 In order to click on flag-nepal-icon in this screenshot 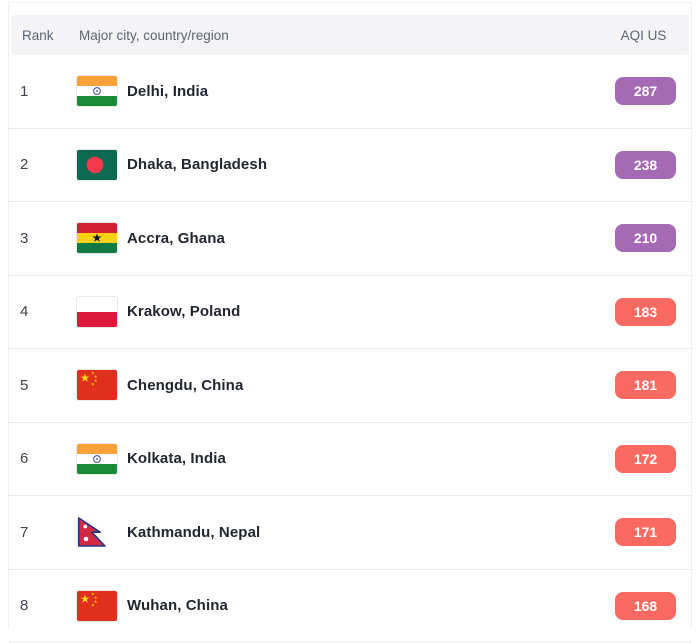, I will do `click(97, 532)`.